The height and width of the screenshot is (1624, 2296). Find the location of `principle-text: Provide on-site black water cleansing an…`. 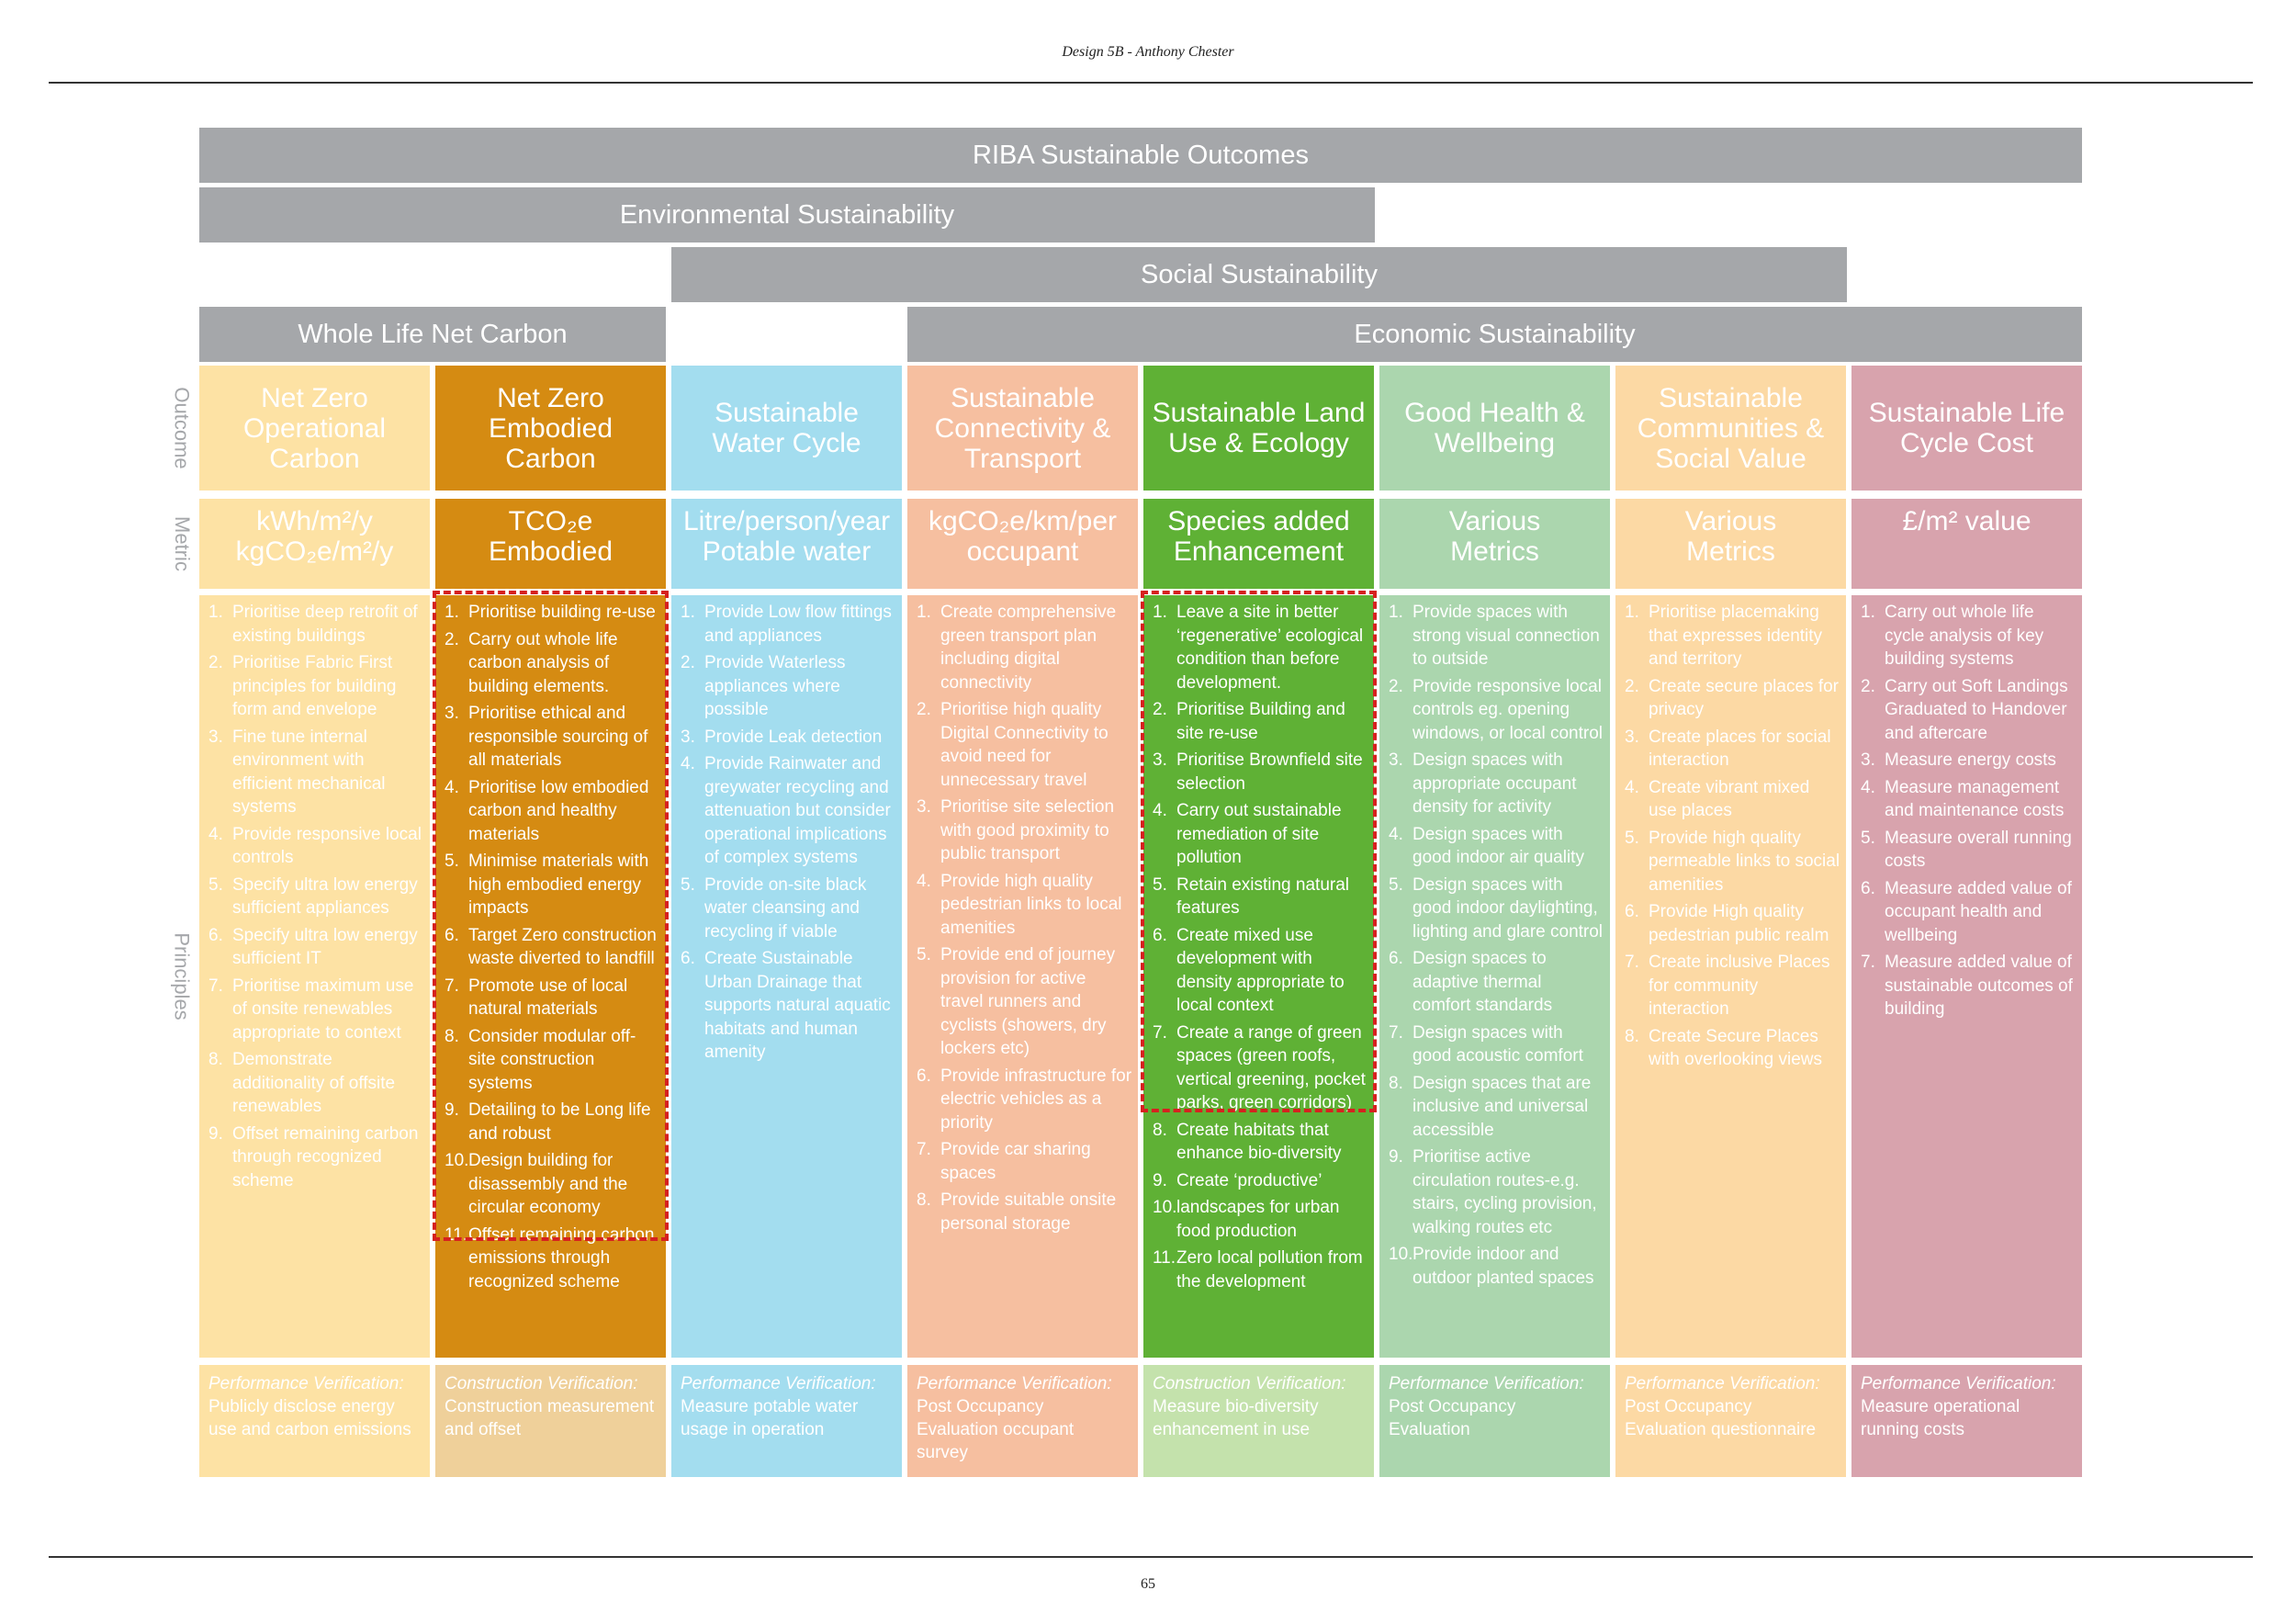

principle-text: Provide on-site black water cleansing an… is located at coordinates (785, 908).